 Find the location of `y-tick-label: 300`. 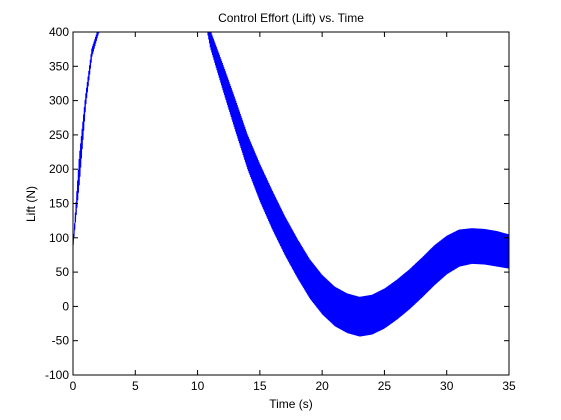

y-tick-label: 300 is located at coordinates (59, 101).